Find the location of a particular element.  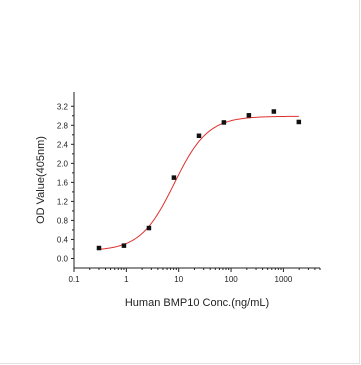

x-axis-title: Human BMP10 Conc.(ng/mL) is located at coordinates (197, 303).